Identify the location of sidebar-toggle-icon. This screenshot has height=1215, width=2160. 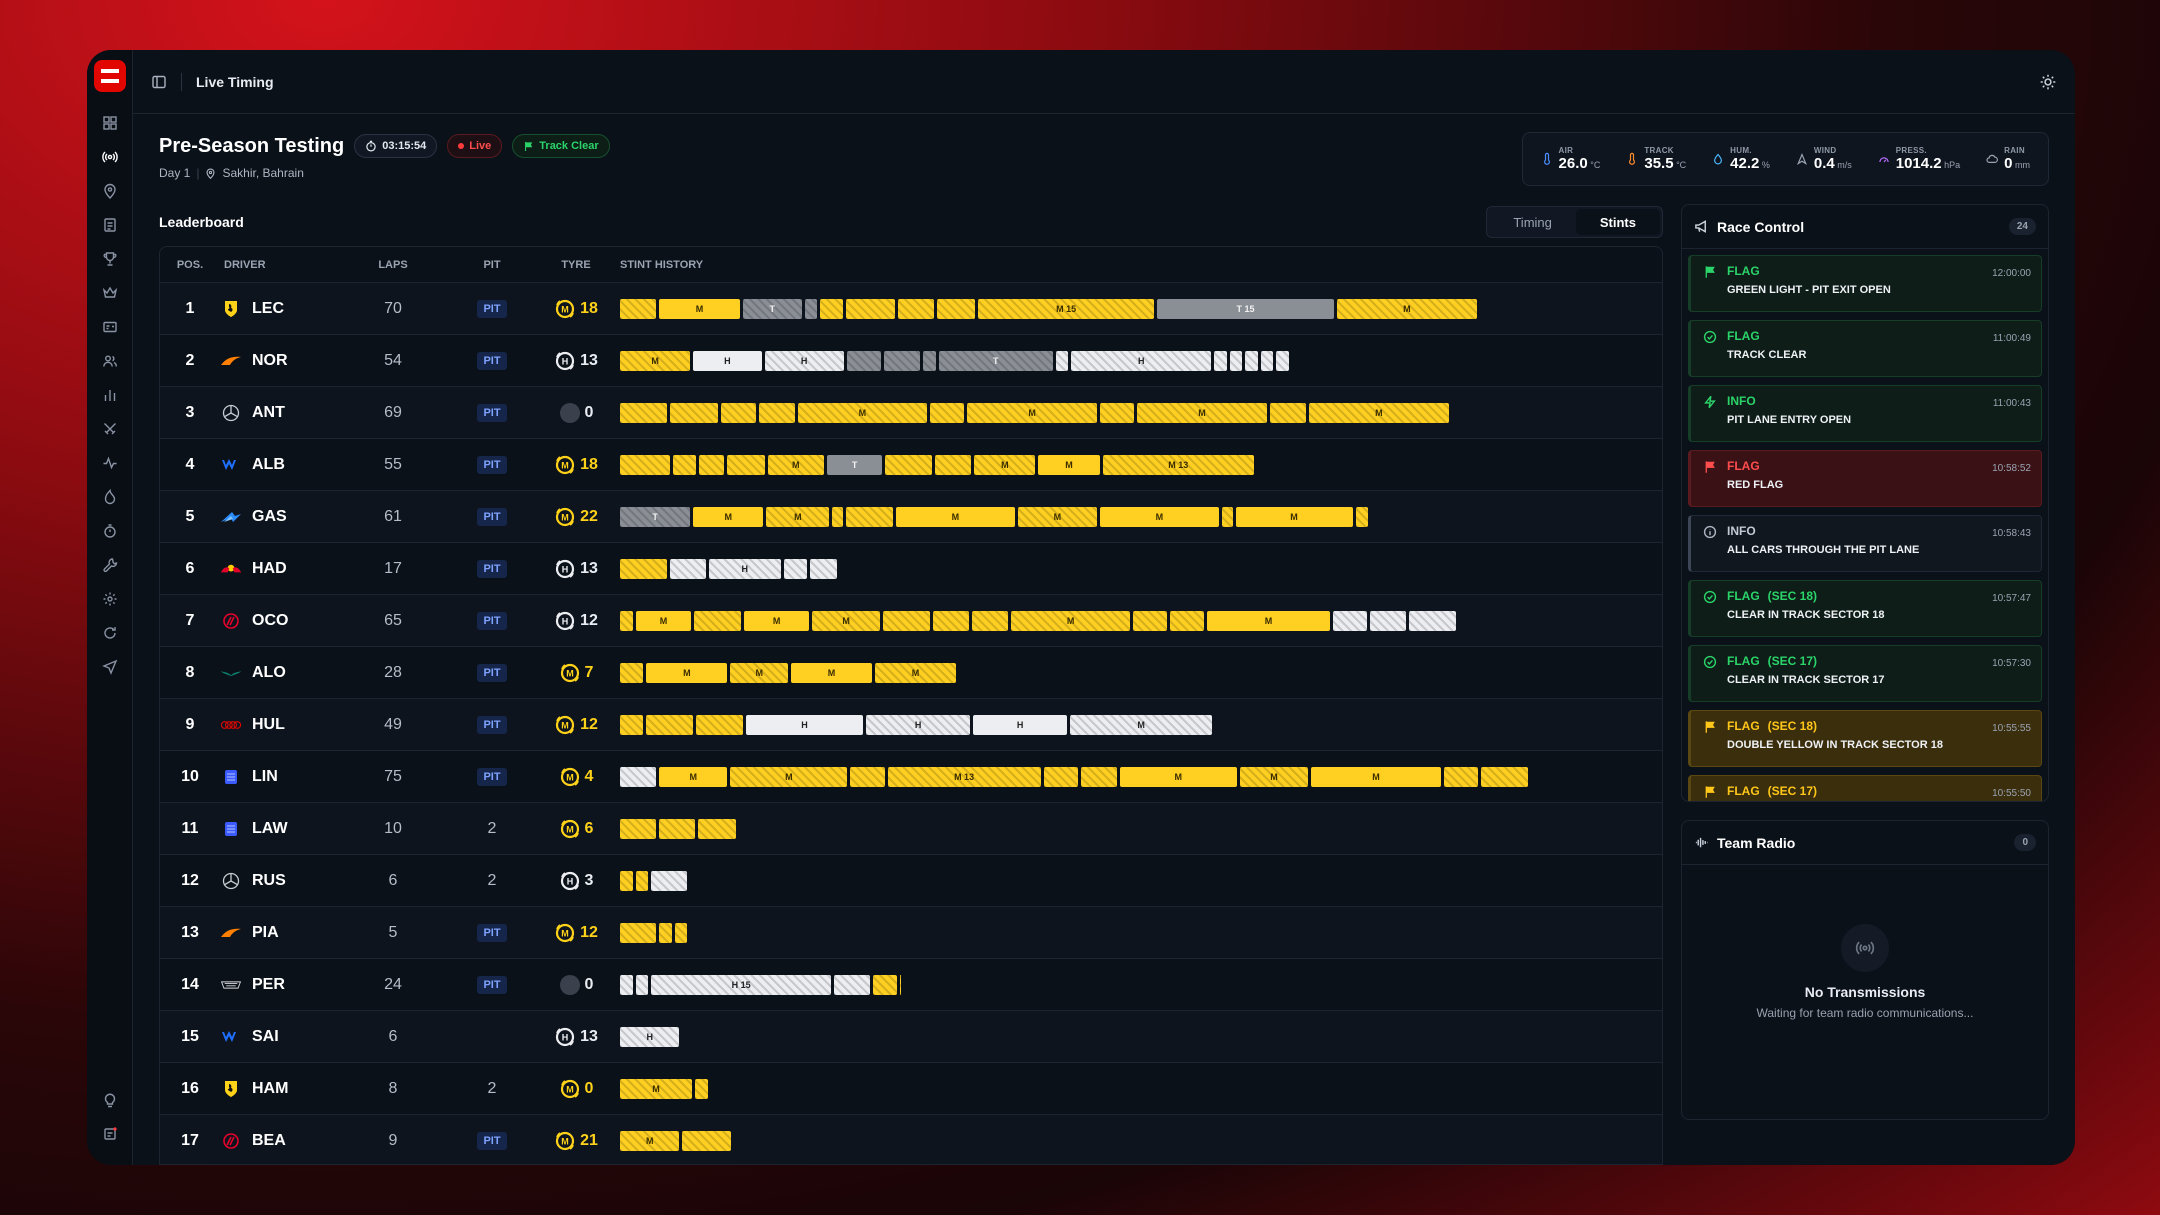
(159, 82).